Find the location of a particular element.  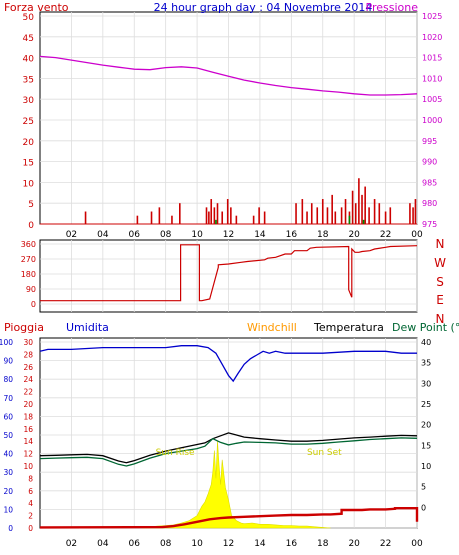

wind-tick-label: 10 is located at coordinates (29, 184).